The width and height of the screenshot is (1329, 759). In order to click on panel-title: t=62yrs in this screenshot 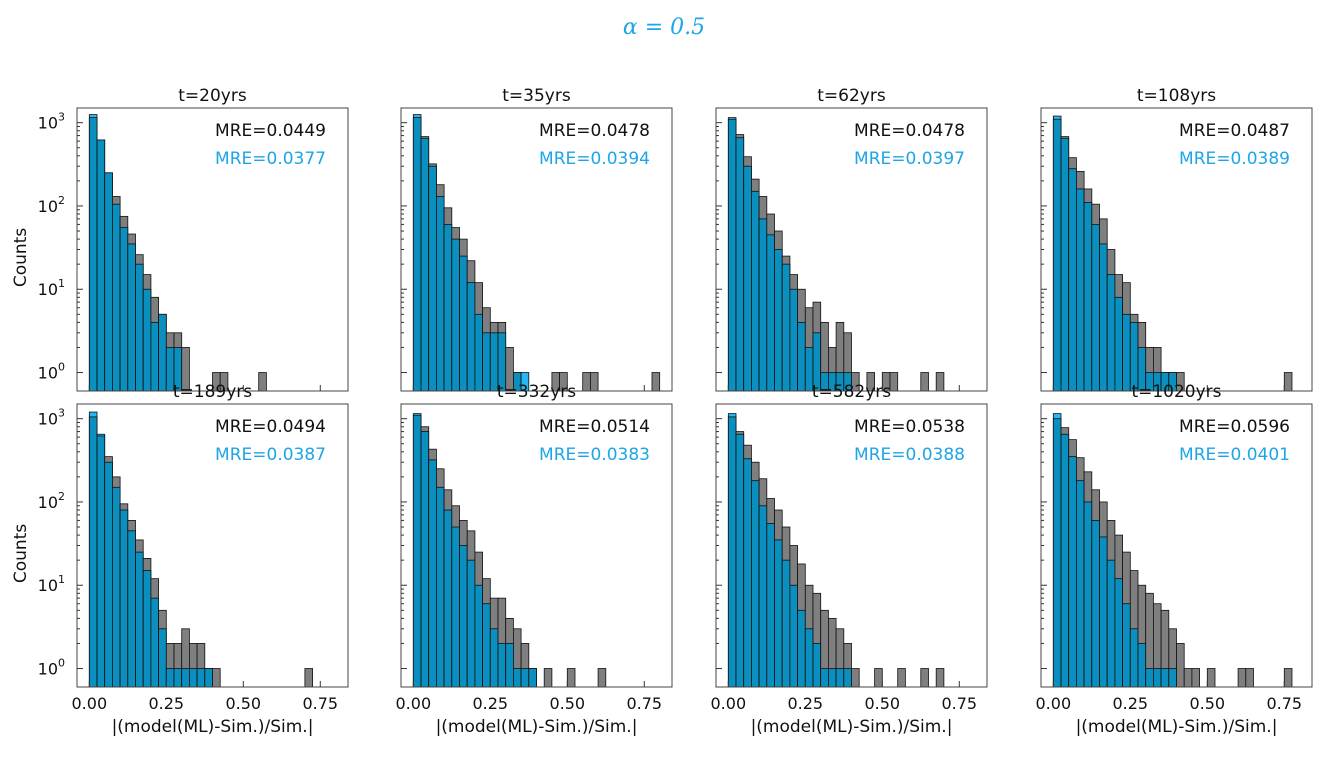, I will do `click(851, 96)`.